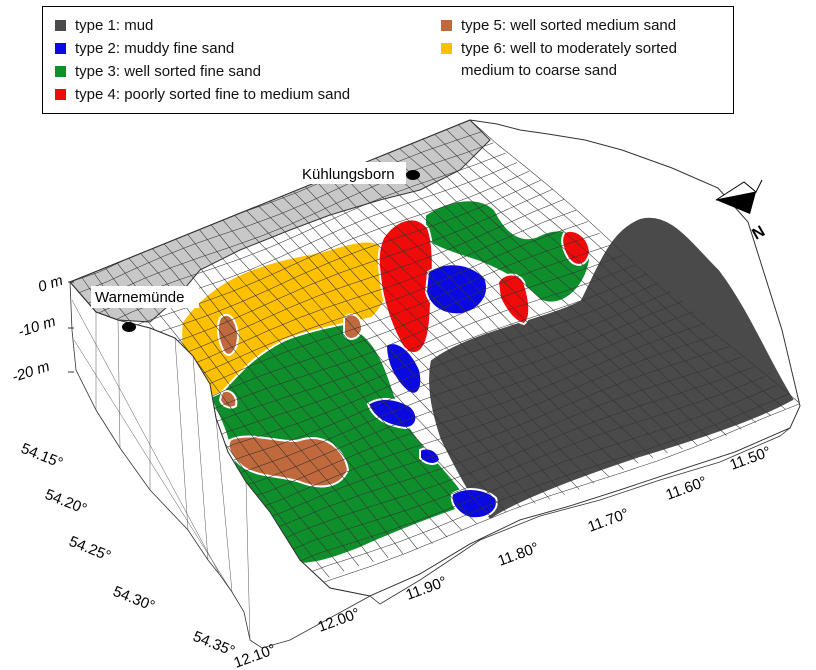  Describe the element at coordinates (37, 327) in the screenshot. I see `depth-label-10: -10 m` at that location.